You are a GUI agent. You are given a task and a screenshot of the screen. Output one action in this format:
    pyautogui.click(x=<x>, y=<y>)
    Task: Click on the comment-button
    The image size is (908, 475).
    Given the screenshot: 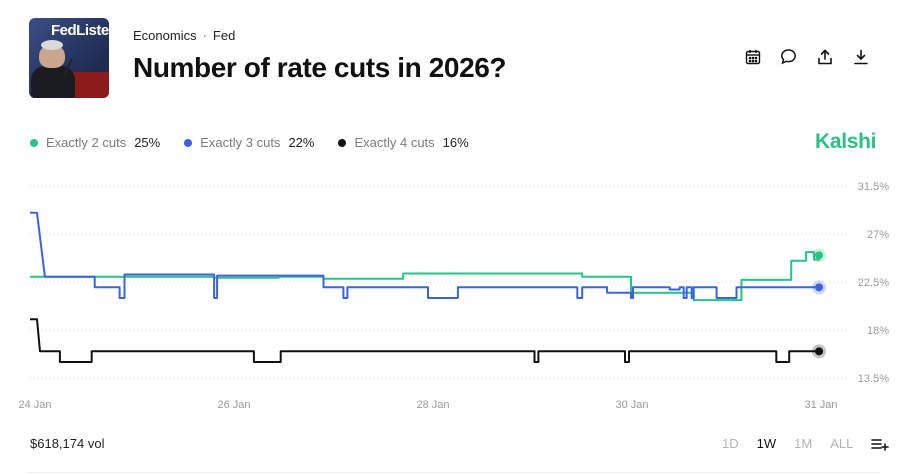 What is the action you would take?
    pyautogui.click(x=788, y=56)
    